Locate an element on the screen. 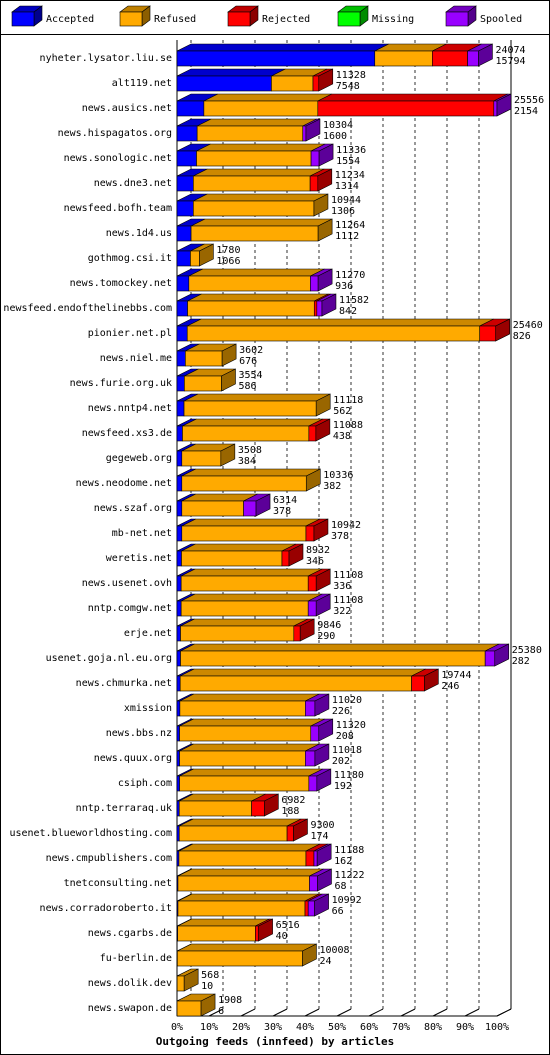  bar-annotation: 11582 is located at coordinates (354, 300).